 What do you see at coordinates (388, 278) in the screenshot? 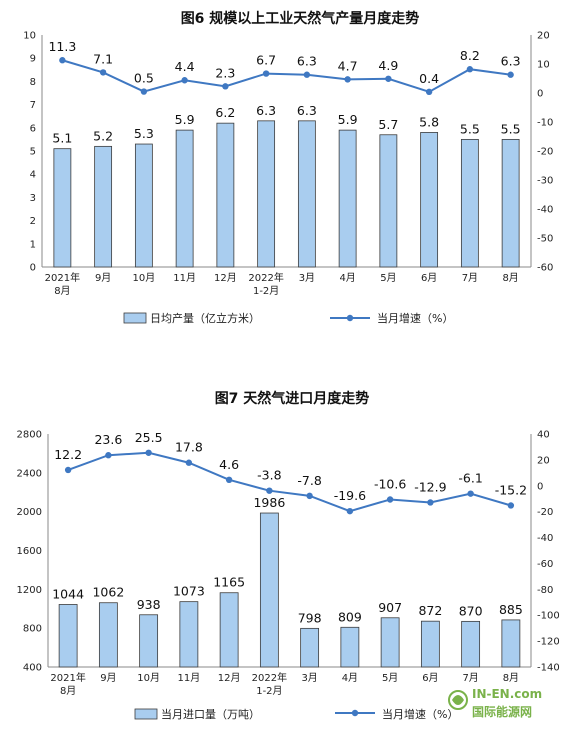
I see `x-tick-label: 5月` at bounding box center [388, 278].